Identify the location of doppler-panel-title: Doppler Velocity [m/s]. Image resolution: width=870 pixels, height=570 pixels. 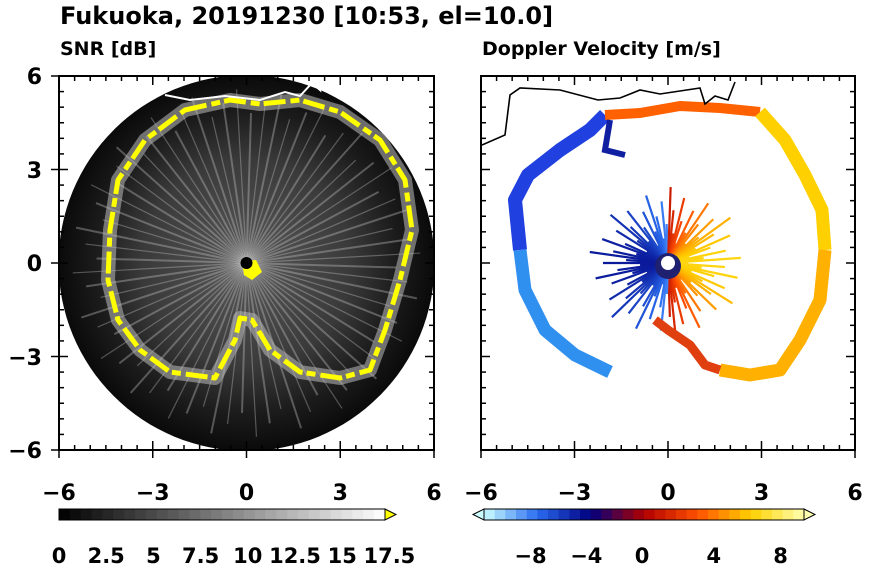
(601, 49).